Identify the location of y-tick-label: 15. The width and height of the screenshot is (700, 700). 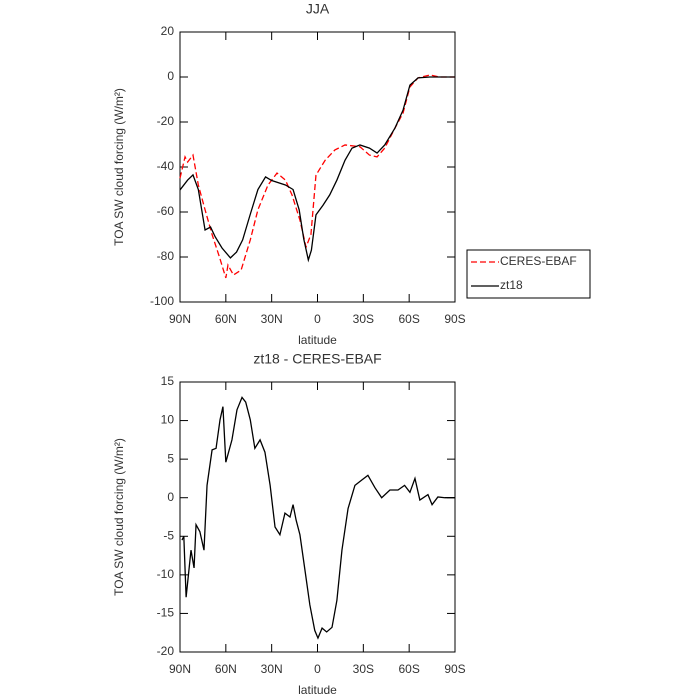
(168, 381).